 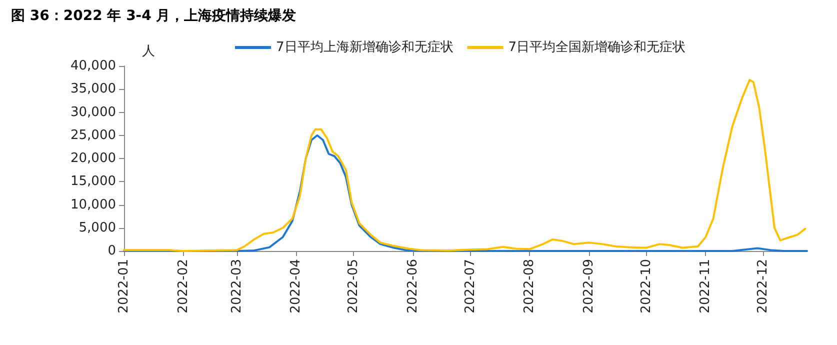 I want to click on x-tick-label: 2022-11, so click(x=706, y=286).